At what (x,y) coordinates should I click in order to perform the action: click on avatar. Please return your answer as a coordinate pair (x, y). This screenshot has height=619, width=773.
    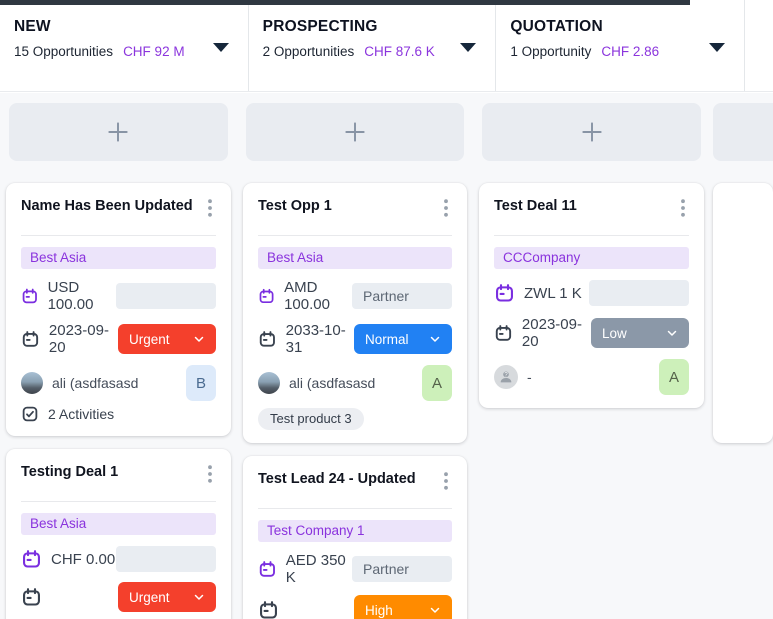
    Looking at the image, I should click on (268, 383).